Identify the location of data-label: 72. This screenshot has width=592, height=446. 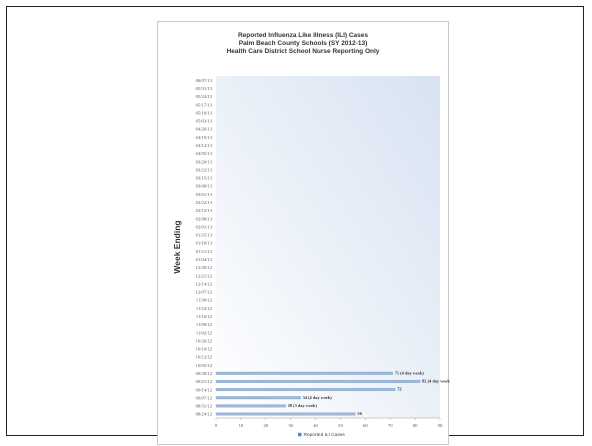
(399, 389).